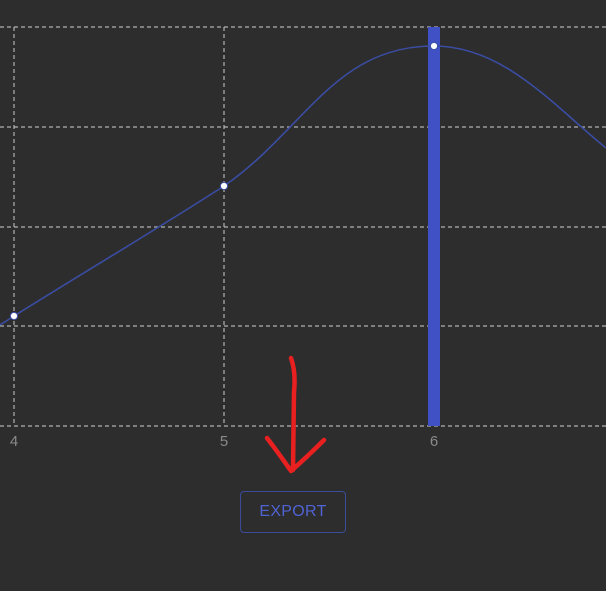 This screenshot has height=591, width=606. I want to click on highlight-bar, so click(434, 226).